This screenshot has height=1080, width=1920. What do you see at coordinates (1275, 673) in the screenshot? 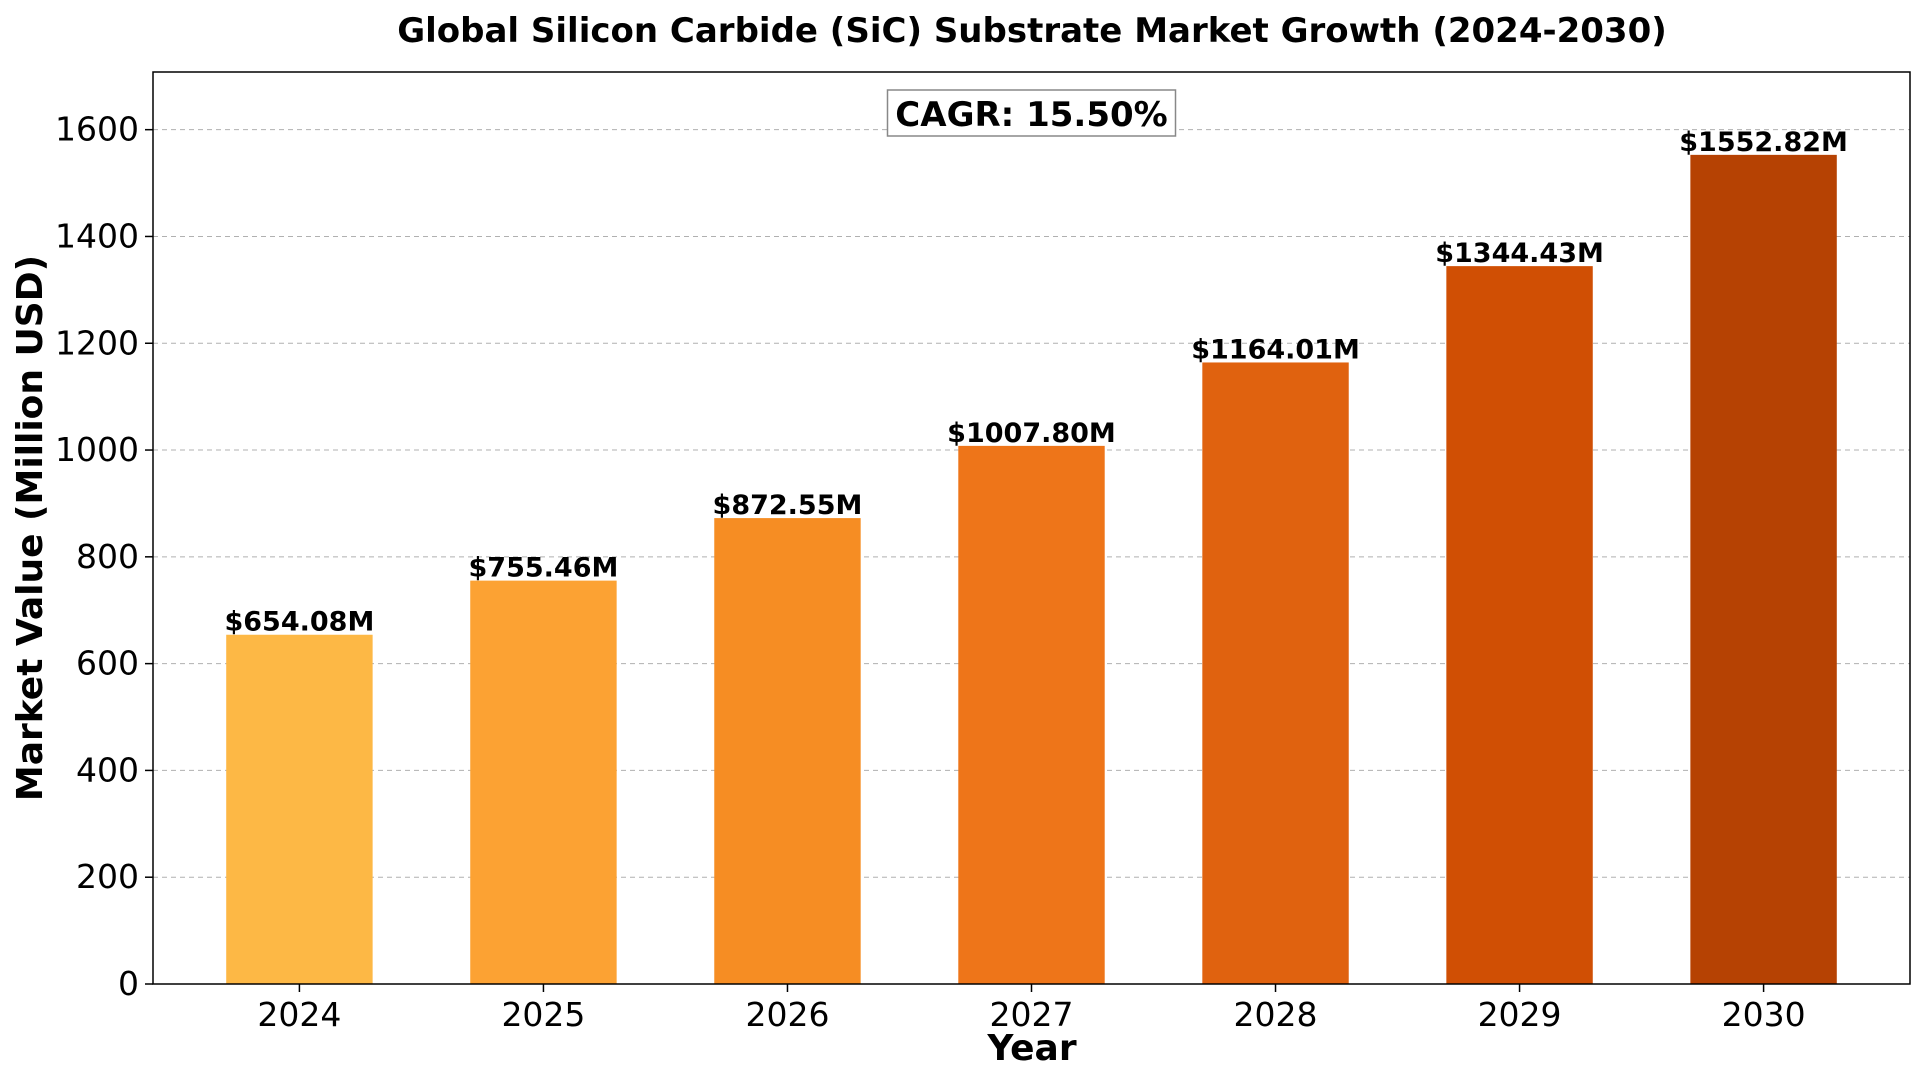
I see `bar-2028` at bounding box center [1275, 673].